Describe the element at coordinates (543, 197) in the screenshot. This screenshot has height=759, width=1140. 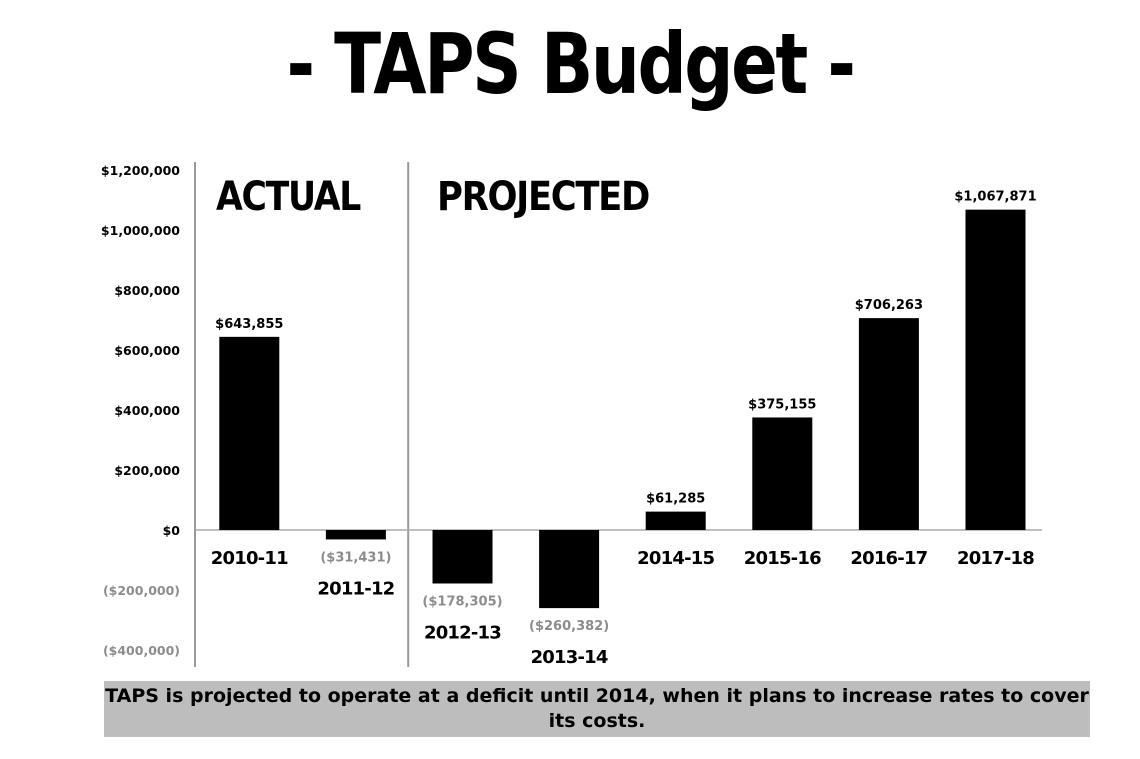
I see `section-label-projected: PROJECTED` at that location.